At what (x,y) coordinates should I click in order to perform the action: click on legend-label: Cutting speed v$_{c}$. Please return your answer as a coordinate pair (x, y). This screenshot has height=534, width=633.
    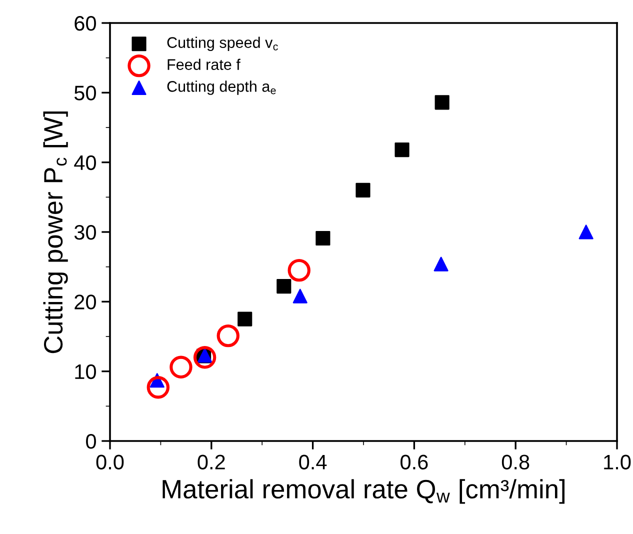
    Looking at the image, I should click on (222, 43).